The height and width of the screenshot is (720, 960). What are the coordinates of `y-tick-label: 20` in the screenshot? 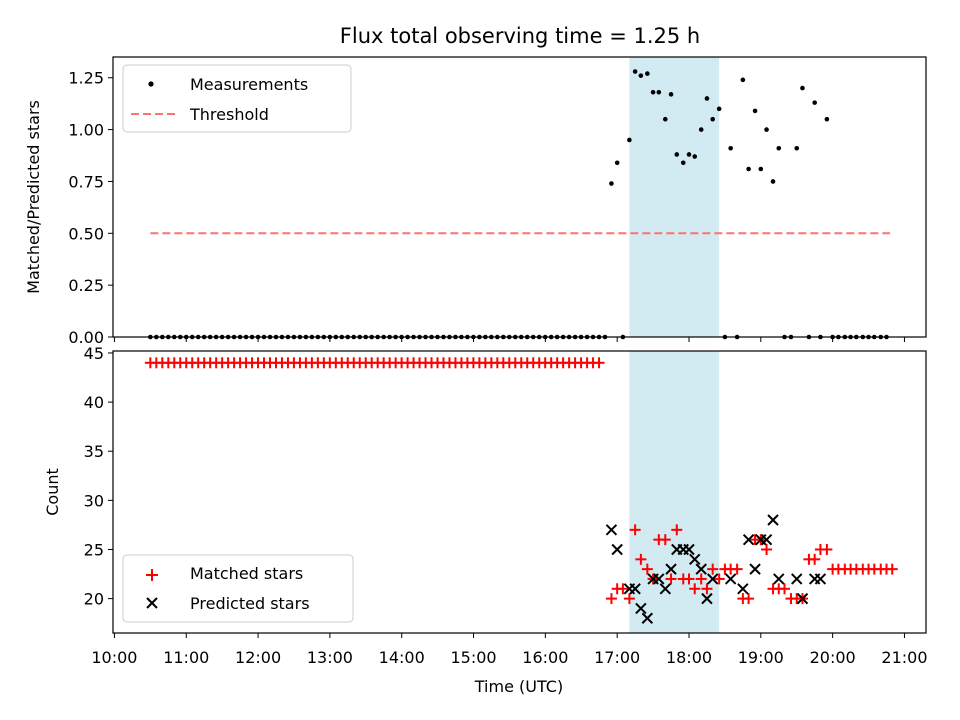 It's located at (94, 599).